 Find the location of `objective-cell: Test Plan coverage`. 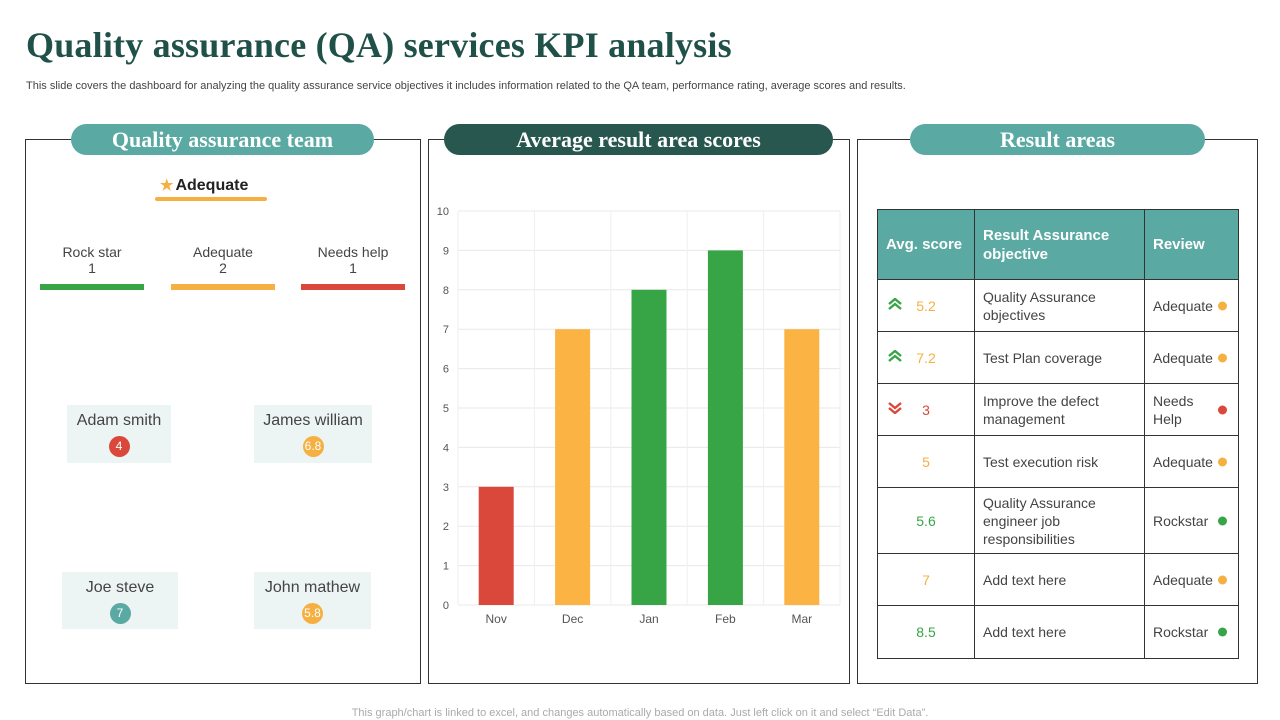

objective-cell: Test Plan coverage is located at coordinates (1059, 357).